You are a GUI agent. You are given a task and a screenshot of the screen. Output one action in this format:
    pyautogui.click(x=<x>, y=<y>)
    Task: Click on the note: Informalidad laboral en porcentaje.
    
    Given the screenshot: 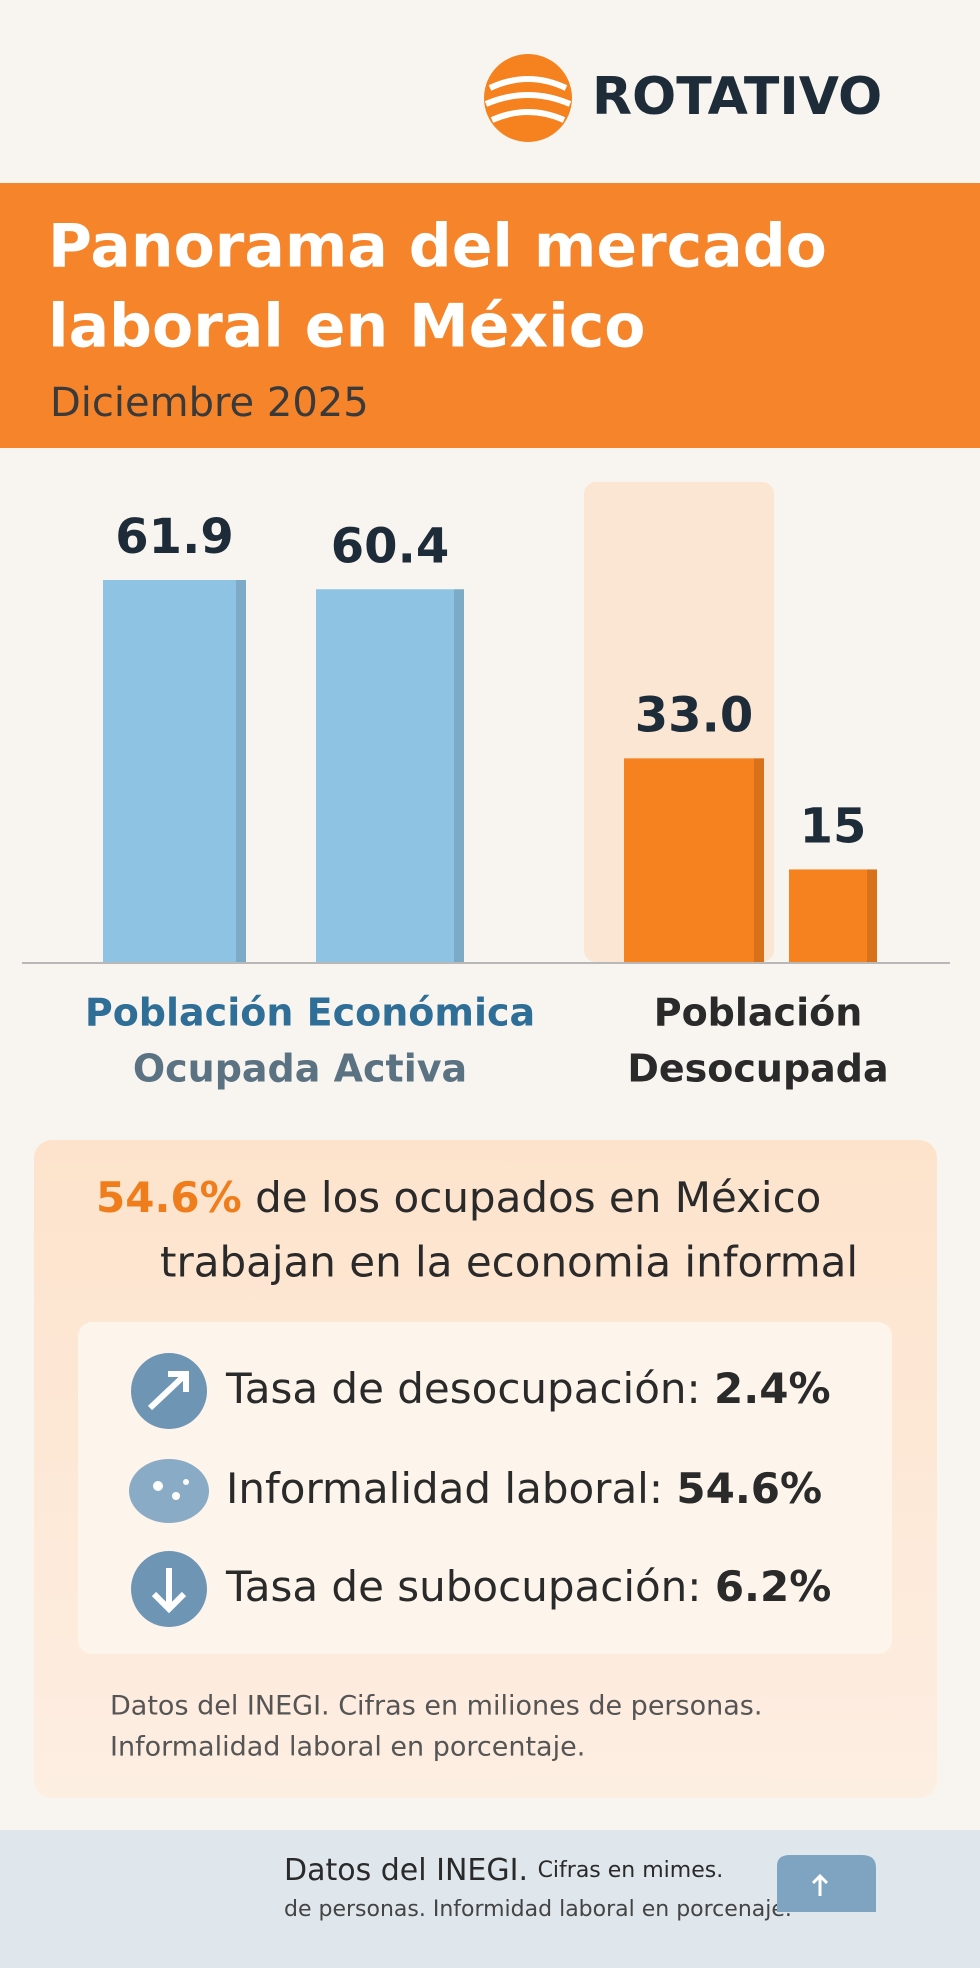 What is the action you would take?
    pyautogui.click(x=347, y=1747)
    